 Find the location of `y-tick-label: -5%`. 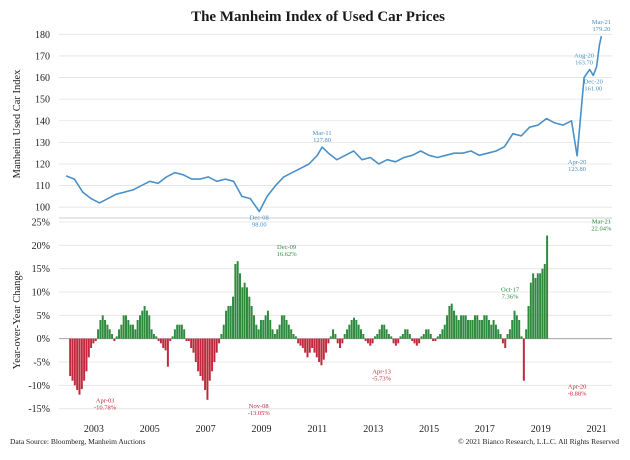

y-tick-label: -5% is located at coordinates (41, 363).